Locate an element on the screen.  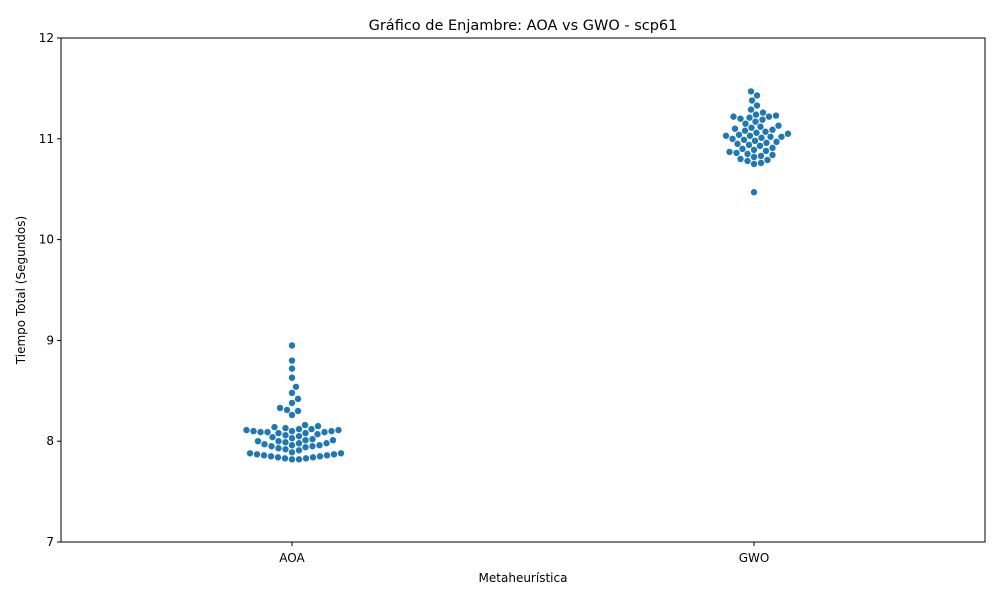
y-axis-label: Tiempo Total (Segundos) is located at coordinates (21, 290).